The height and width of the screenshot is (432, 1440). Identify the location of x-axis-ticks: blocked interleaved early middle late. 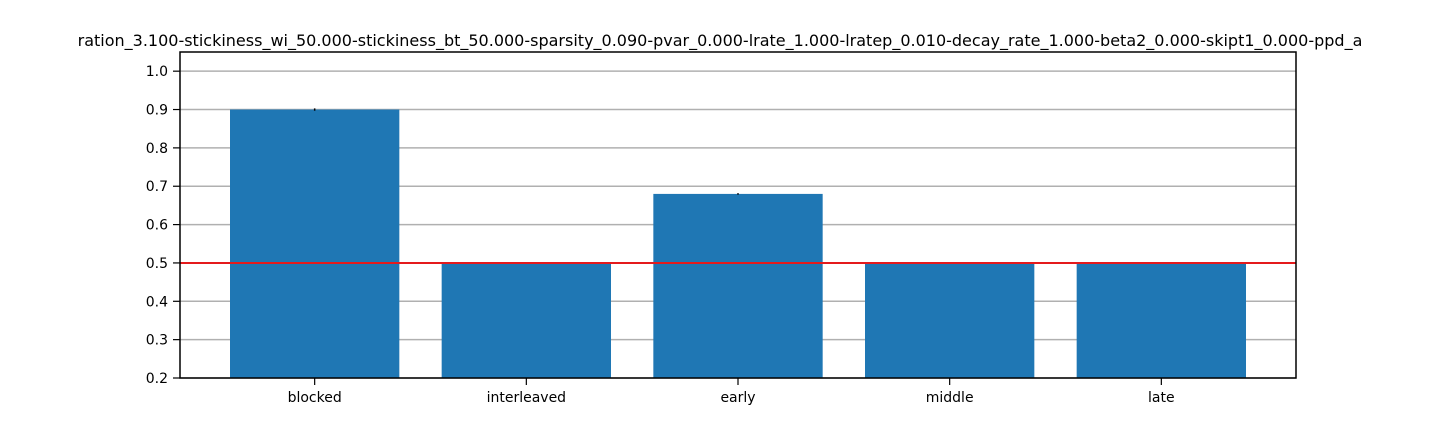
(731, 392).